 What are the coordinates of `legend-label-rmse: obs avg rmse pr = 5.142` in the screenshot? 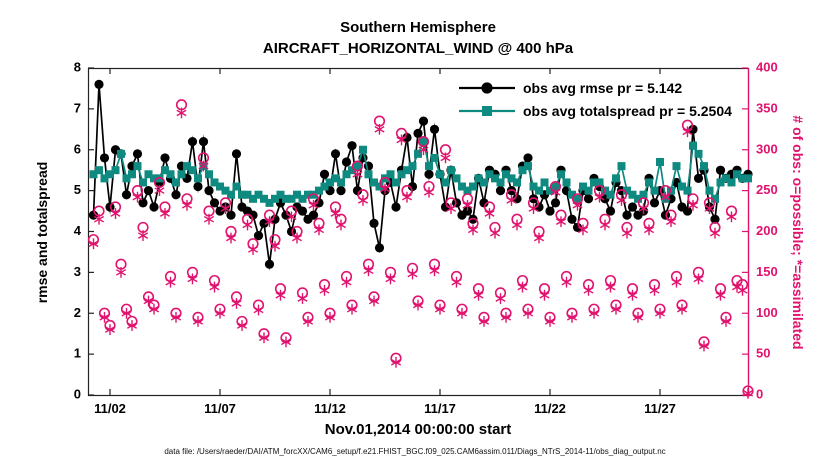 It's located at (603, 87).